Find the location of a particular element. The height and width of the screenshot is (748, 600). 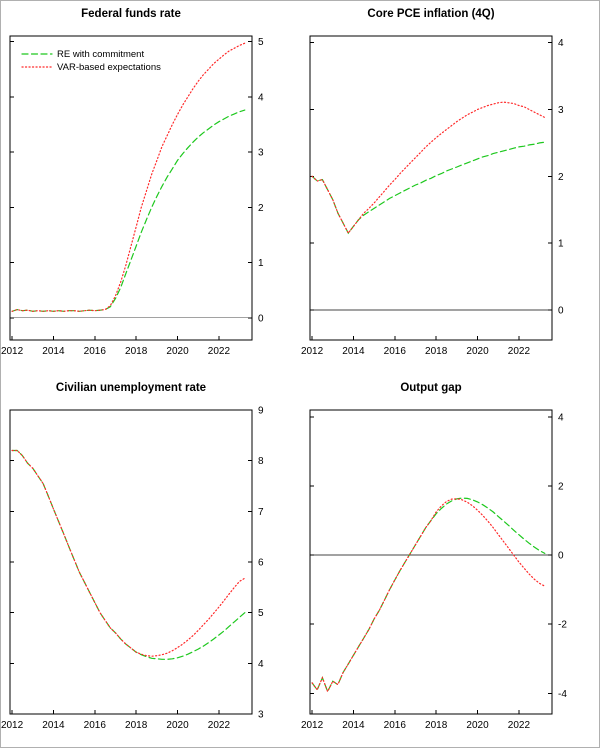

chart-title-federal-funds-rate: Federal funds rate is located at coordinates (131, 14).